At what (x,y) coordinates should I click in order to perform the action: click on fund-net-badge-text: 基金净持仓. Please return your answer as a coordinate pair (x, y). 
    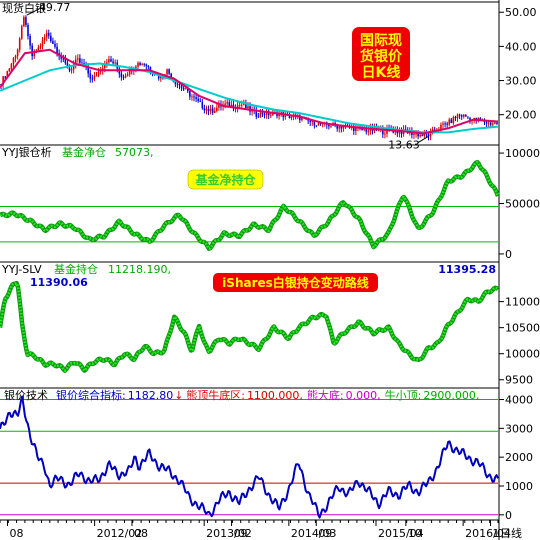
    Looking at the image, I should click on (225, 179).